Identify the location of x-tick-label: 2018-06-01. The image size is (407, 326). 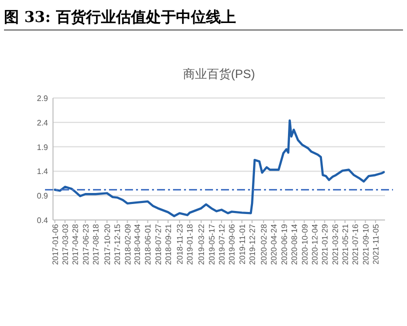
(148, 244).